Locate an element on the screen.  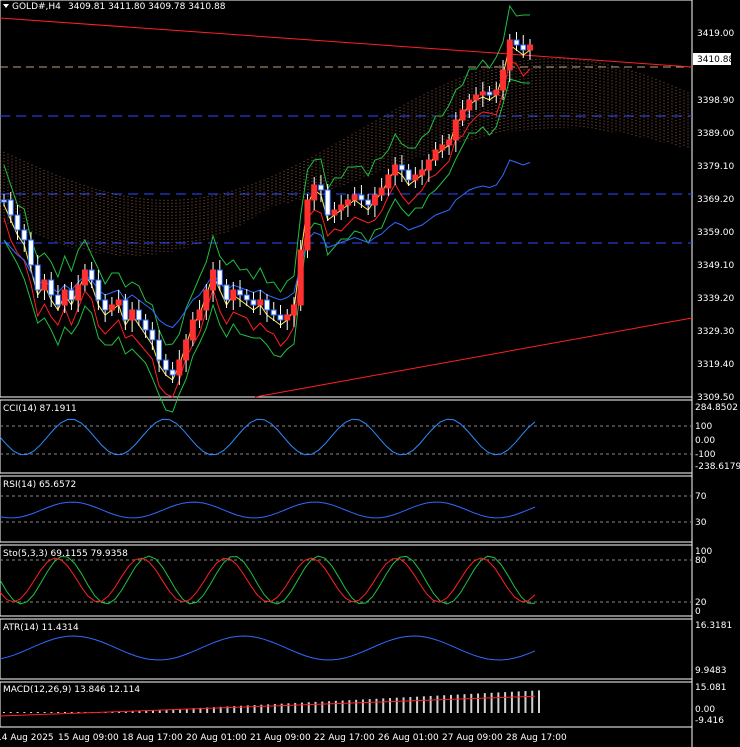
cci-min: -238.6179 is located at coordinates (717, 467).